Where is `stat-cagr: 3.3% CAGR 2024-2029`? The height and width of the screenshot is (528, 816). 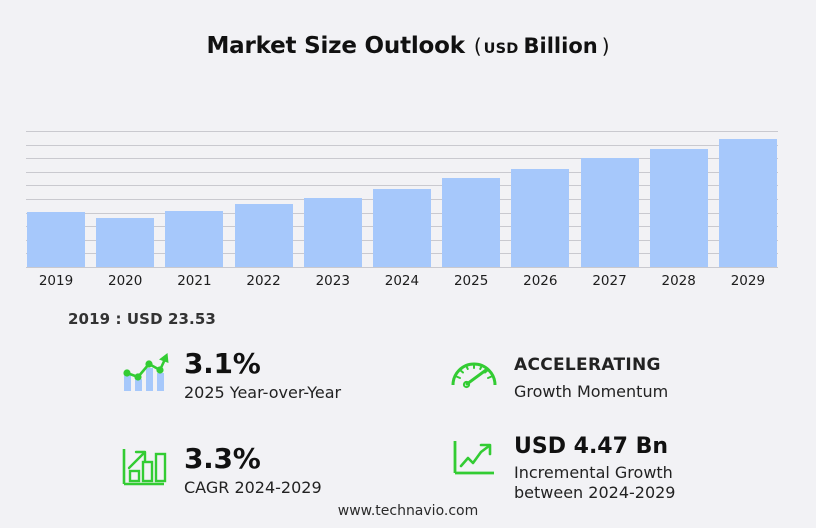 stat-cagr: 3.3% CAGR 2024-2029 is located at coordinates (220, 471).